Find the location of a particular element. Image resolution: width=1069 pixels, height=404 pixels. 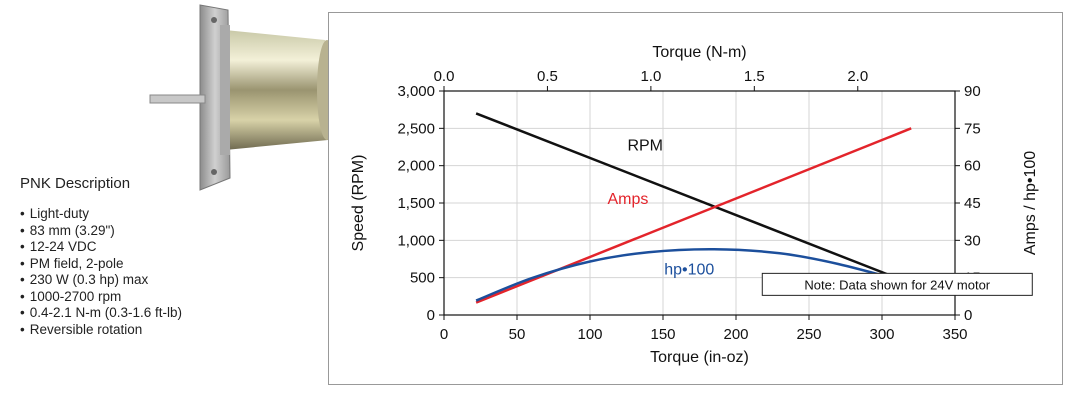

spec-item: 1000-2700 rpm is located at coordinates (175, 297).